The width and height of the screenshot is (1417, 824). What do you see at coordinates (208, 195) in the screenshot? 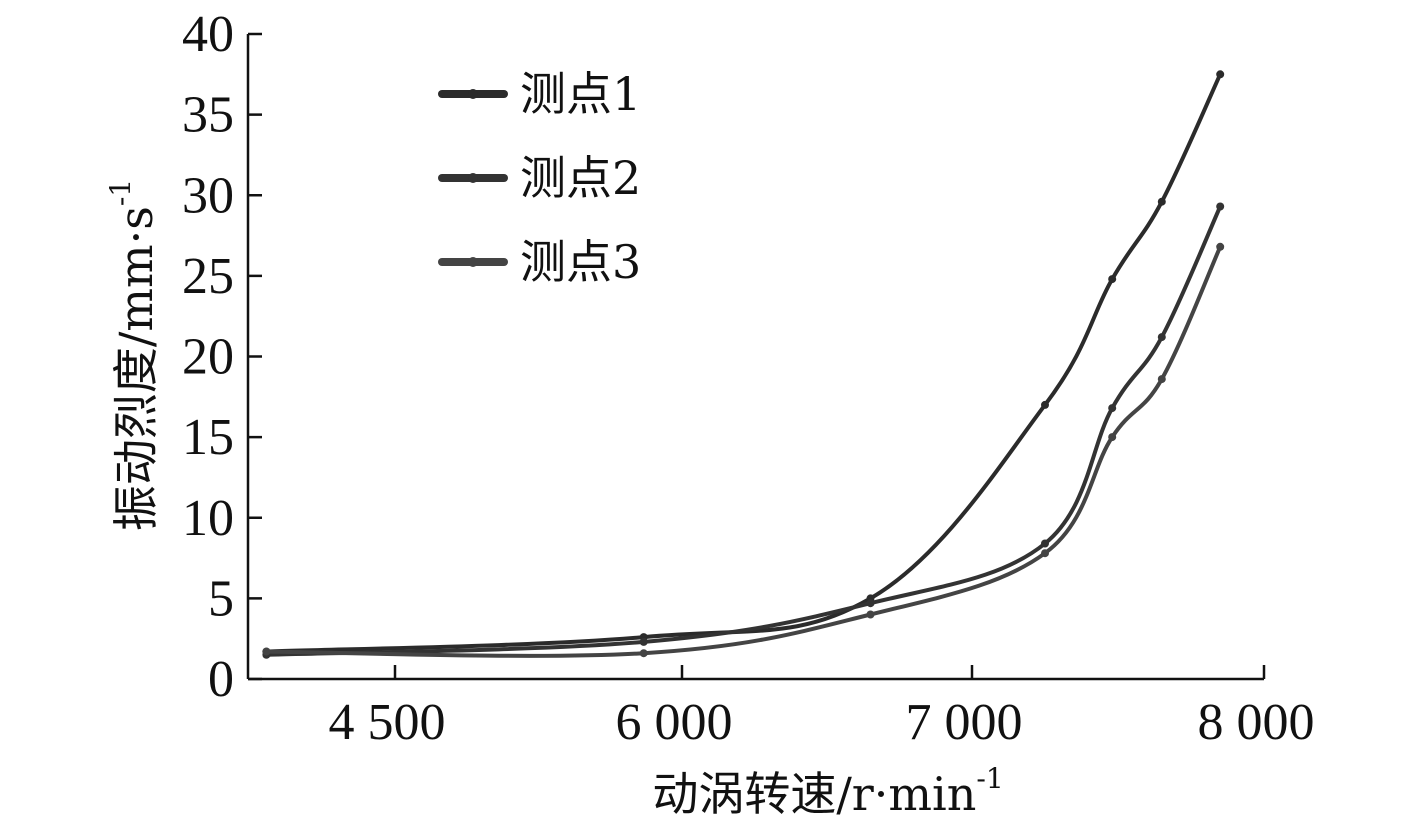
I see `y-tick-label: 30` at bounding box center [208, 195].